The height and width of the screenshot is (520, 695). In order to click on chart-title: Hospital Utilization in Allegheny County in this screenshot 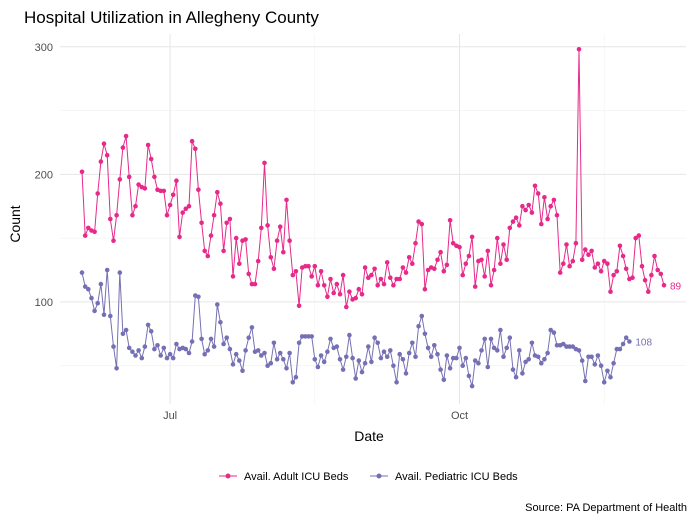, I will do `click(171, 17)`.